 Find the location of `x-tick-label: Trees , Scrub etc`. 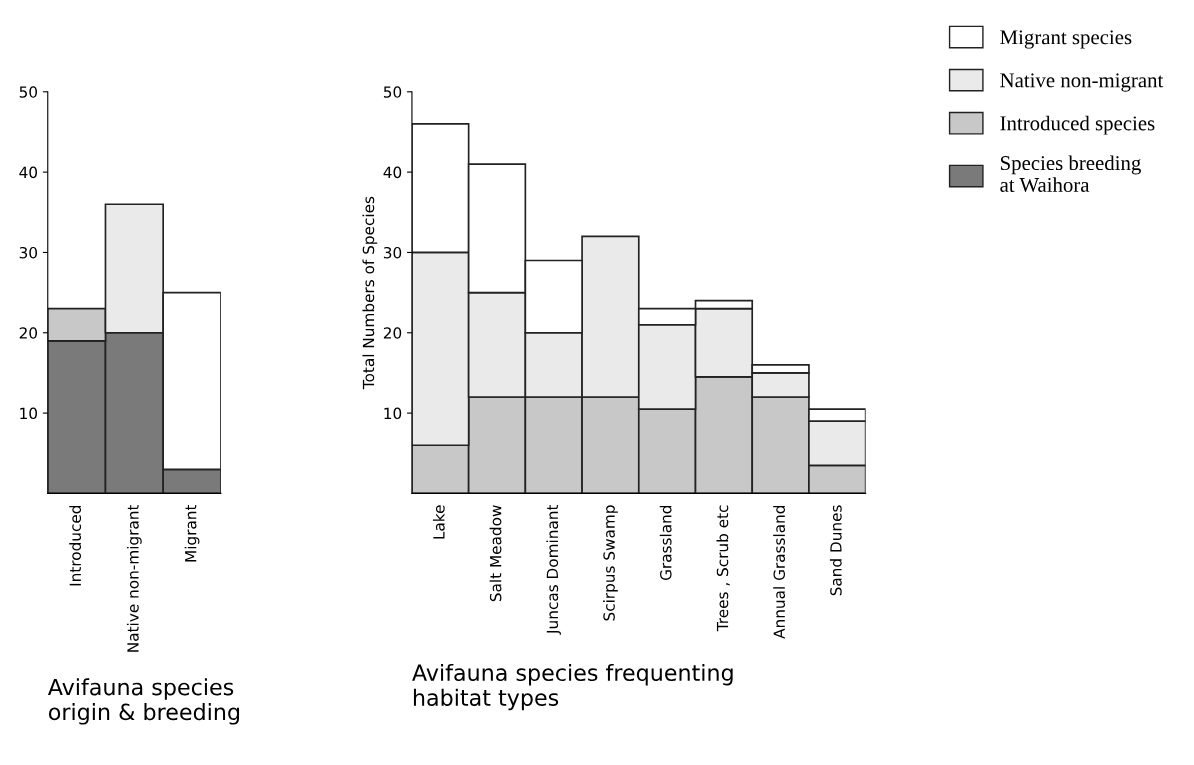

x-tick-label: Trees , Scrub etc is located at coordinates (723, 568).